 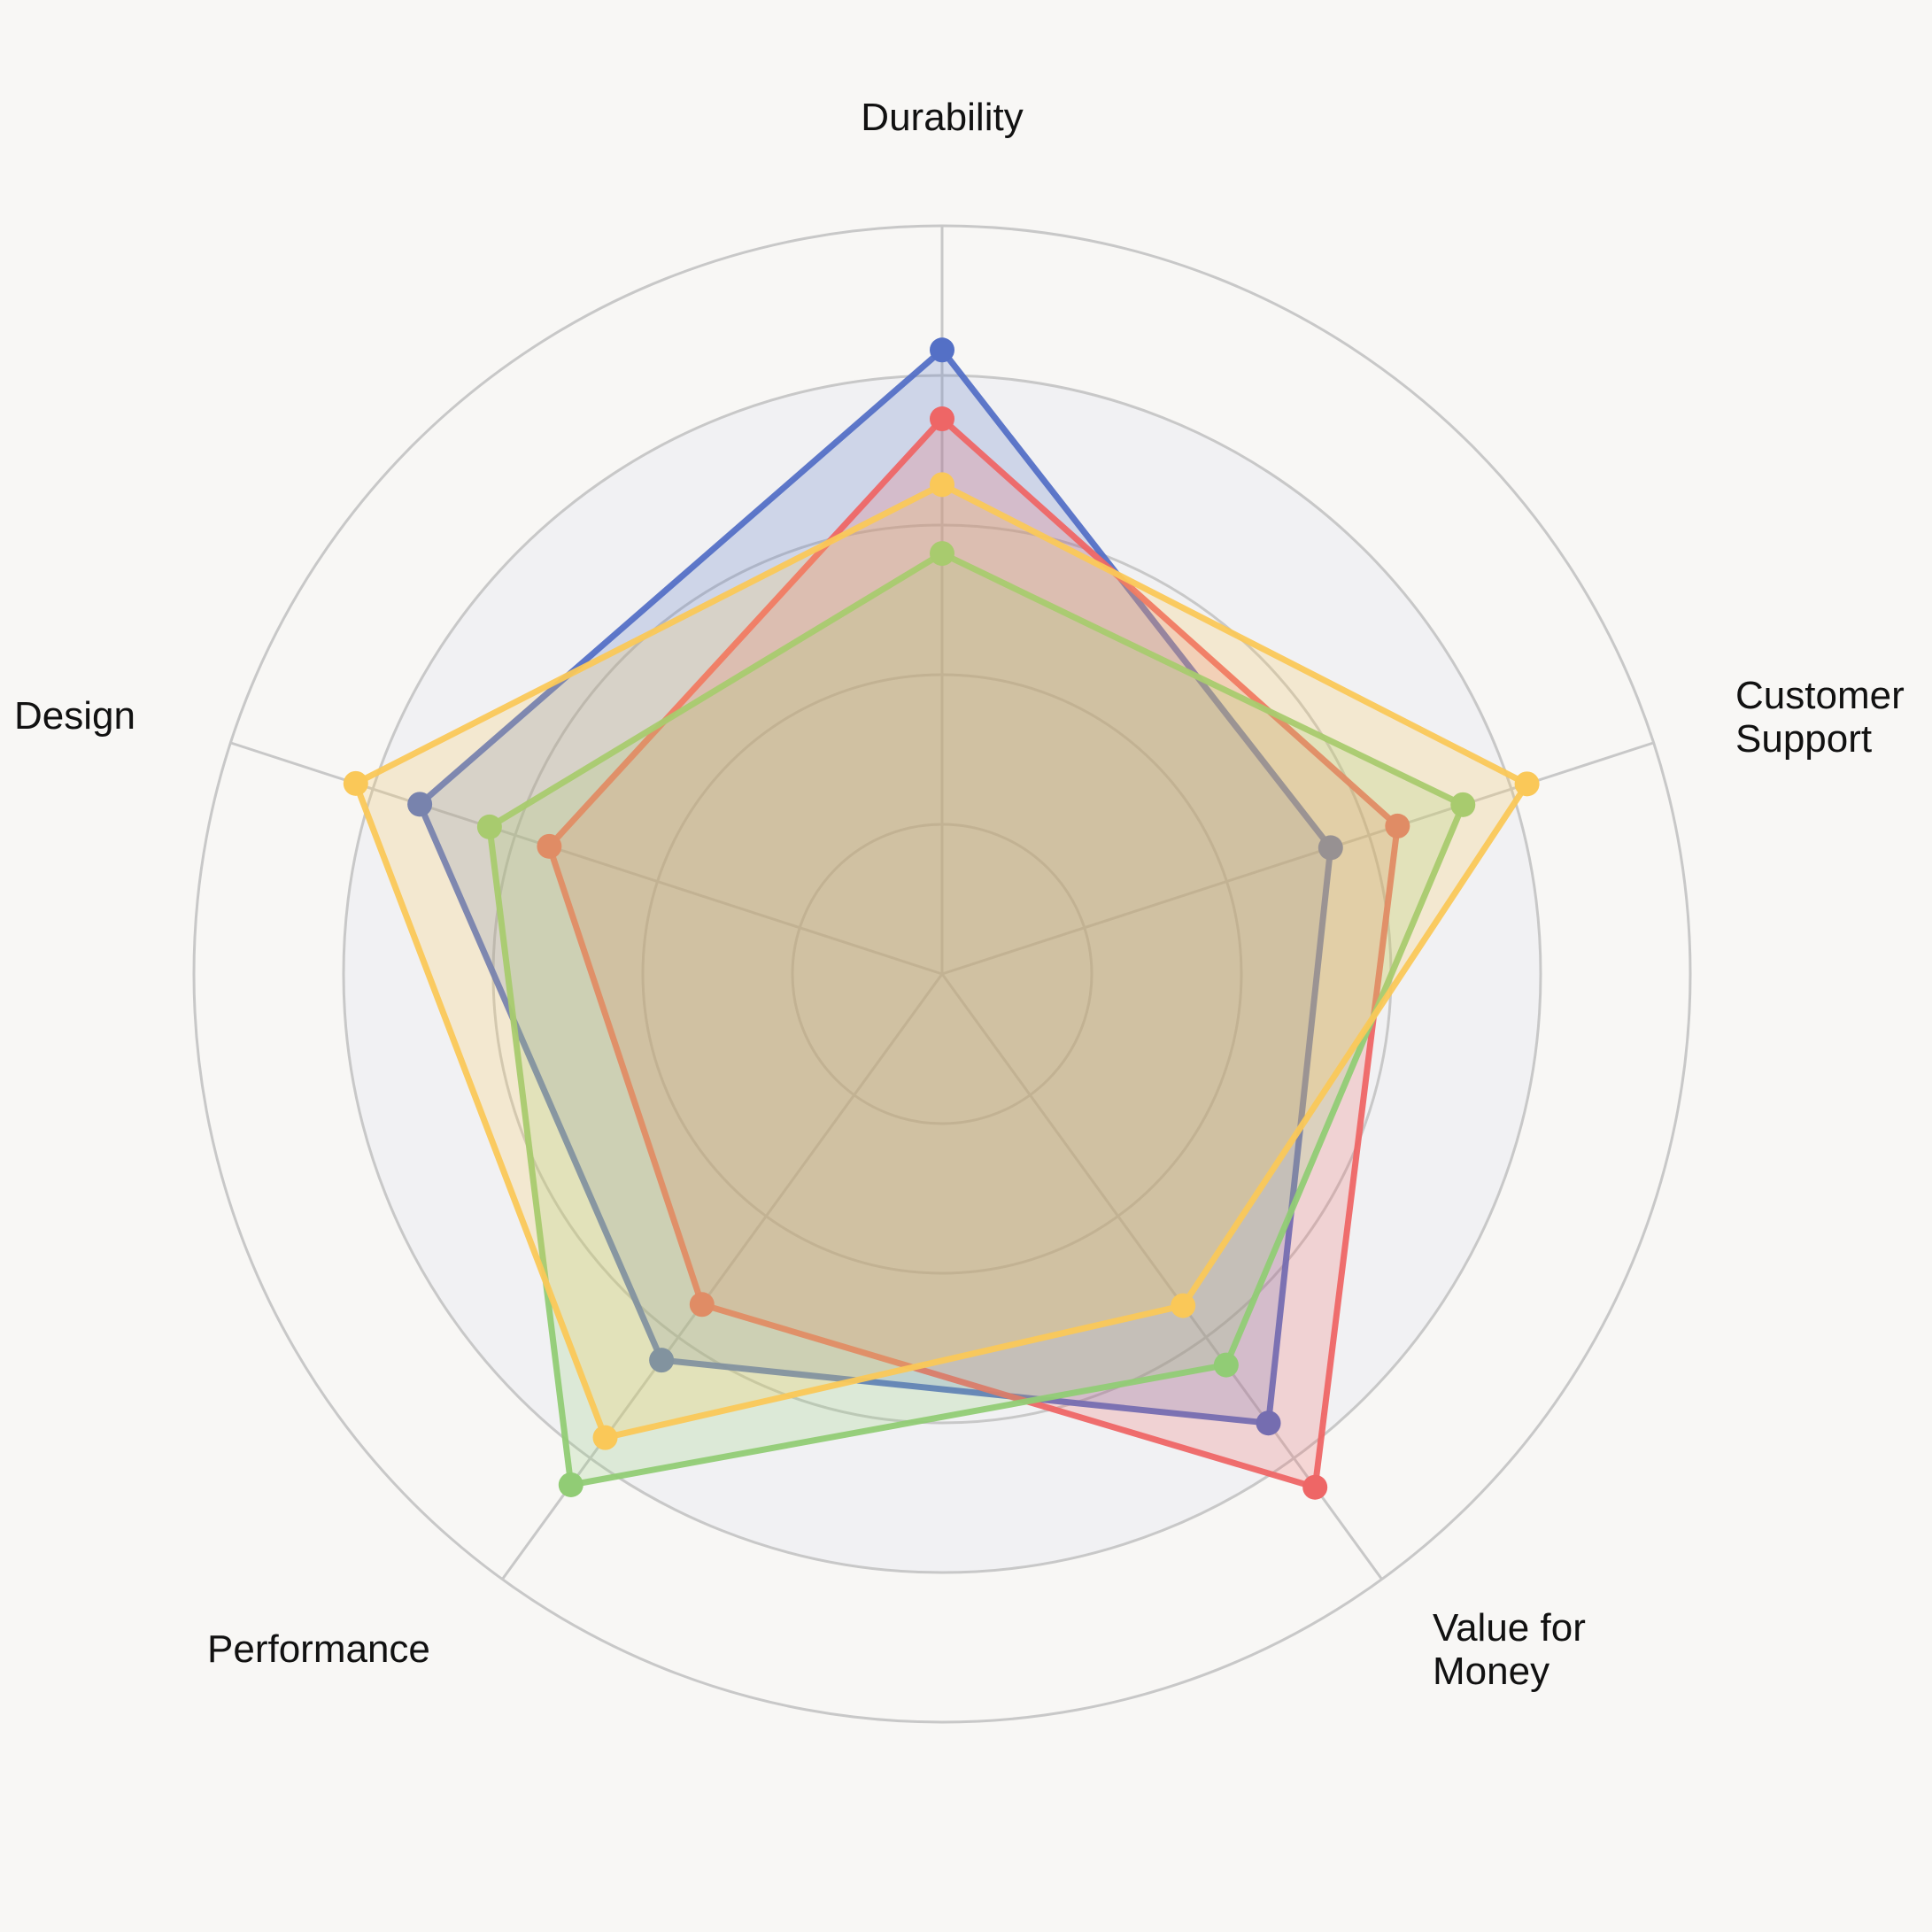 I want to click on axis-label-line: Money, so click(x=1491, y=1671).